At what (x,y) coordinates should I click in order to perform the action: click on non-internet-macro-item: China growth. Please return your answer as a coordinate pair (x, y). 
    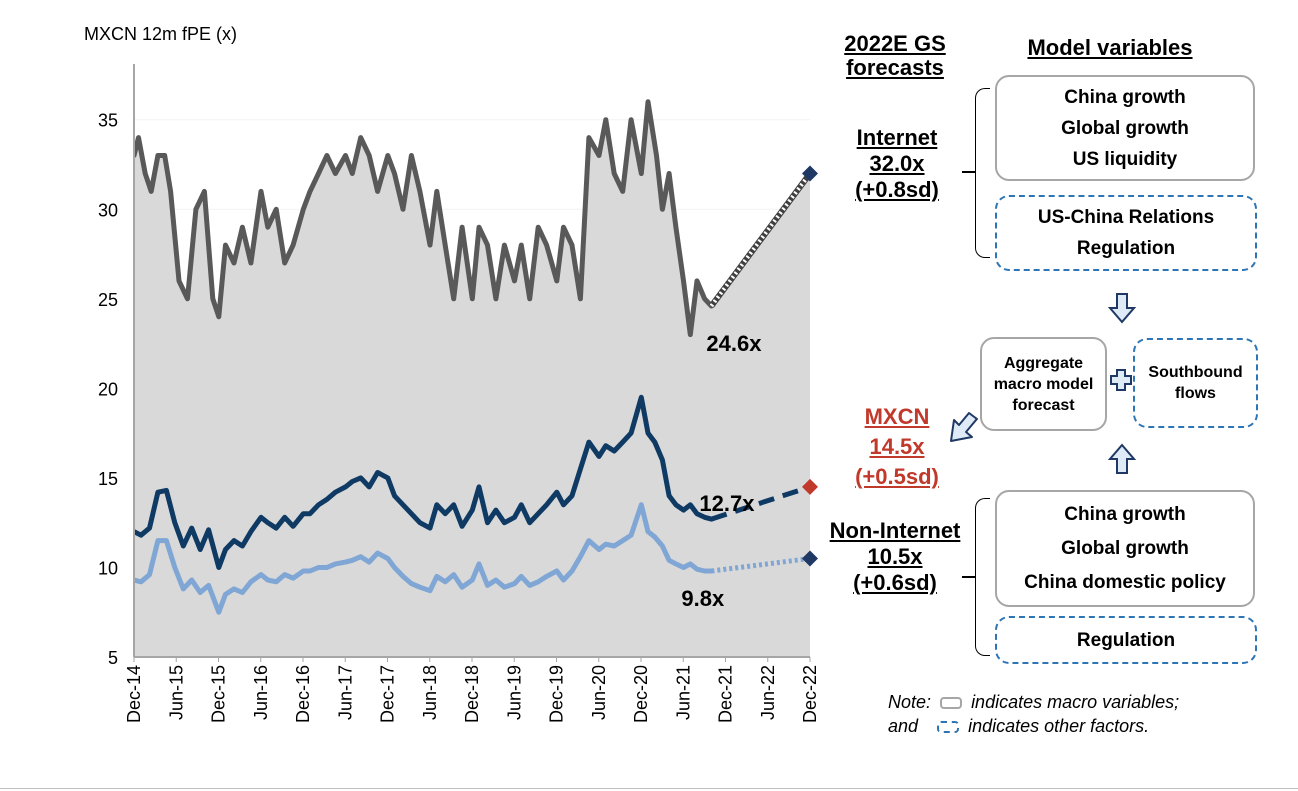
    Looking at the image, I should click on (1125, 514).